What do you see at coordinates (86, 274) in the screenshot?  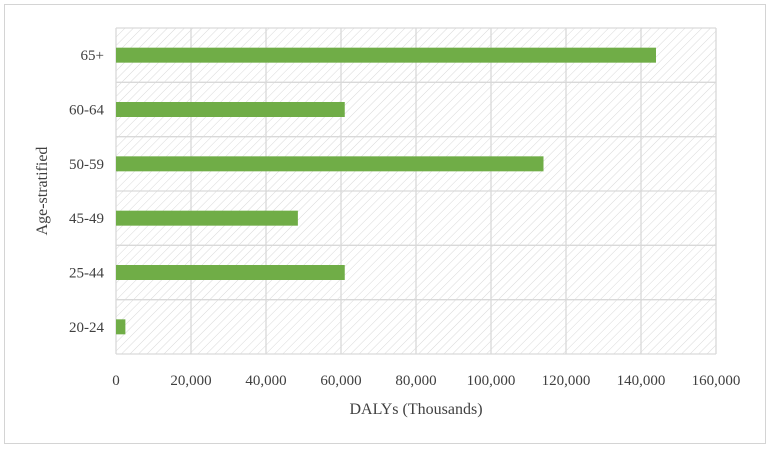 I see `category-label: 25-44` at bounding box center [86, 274].